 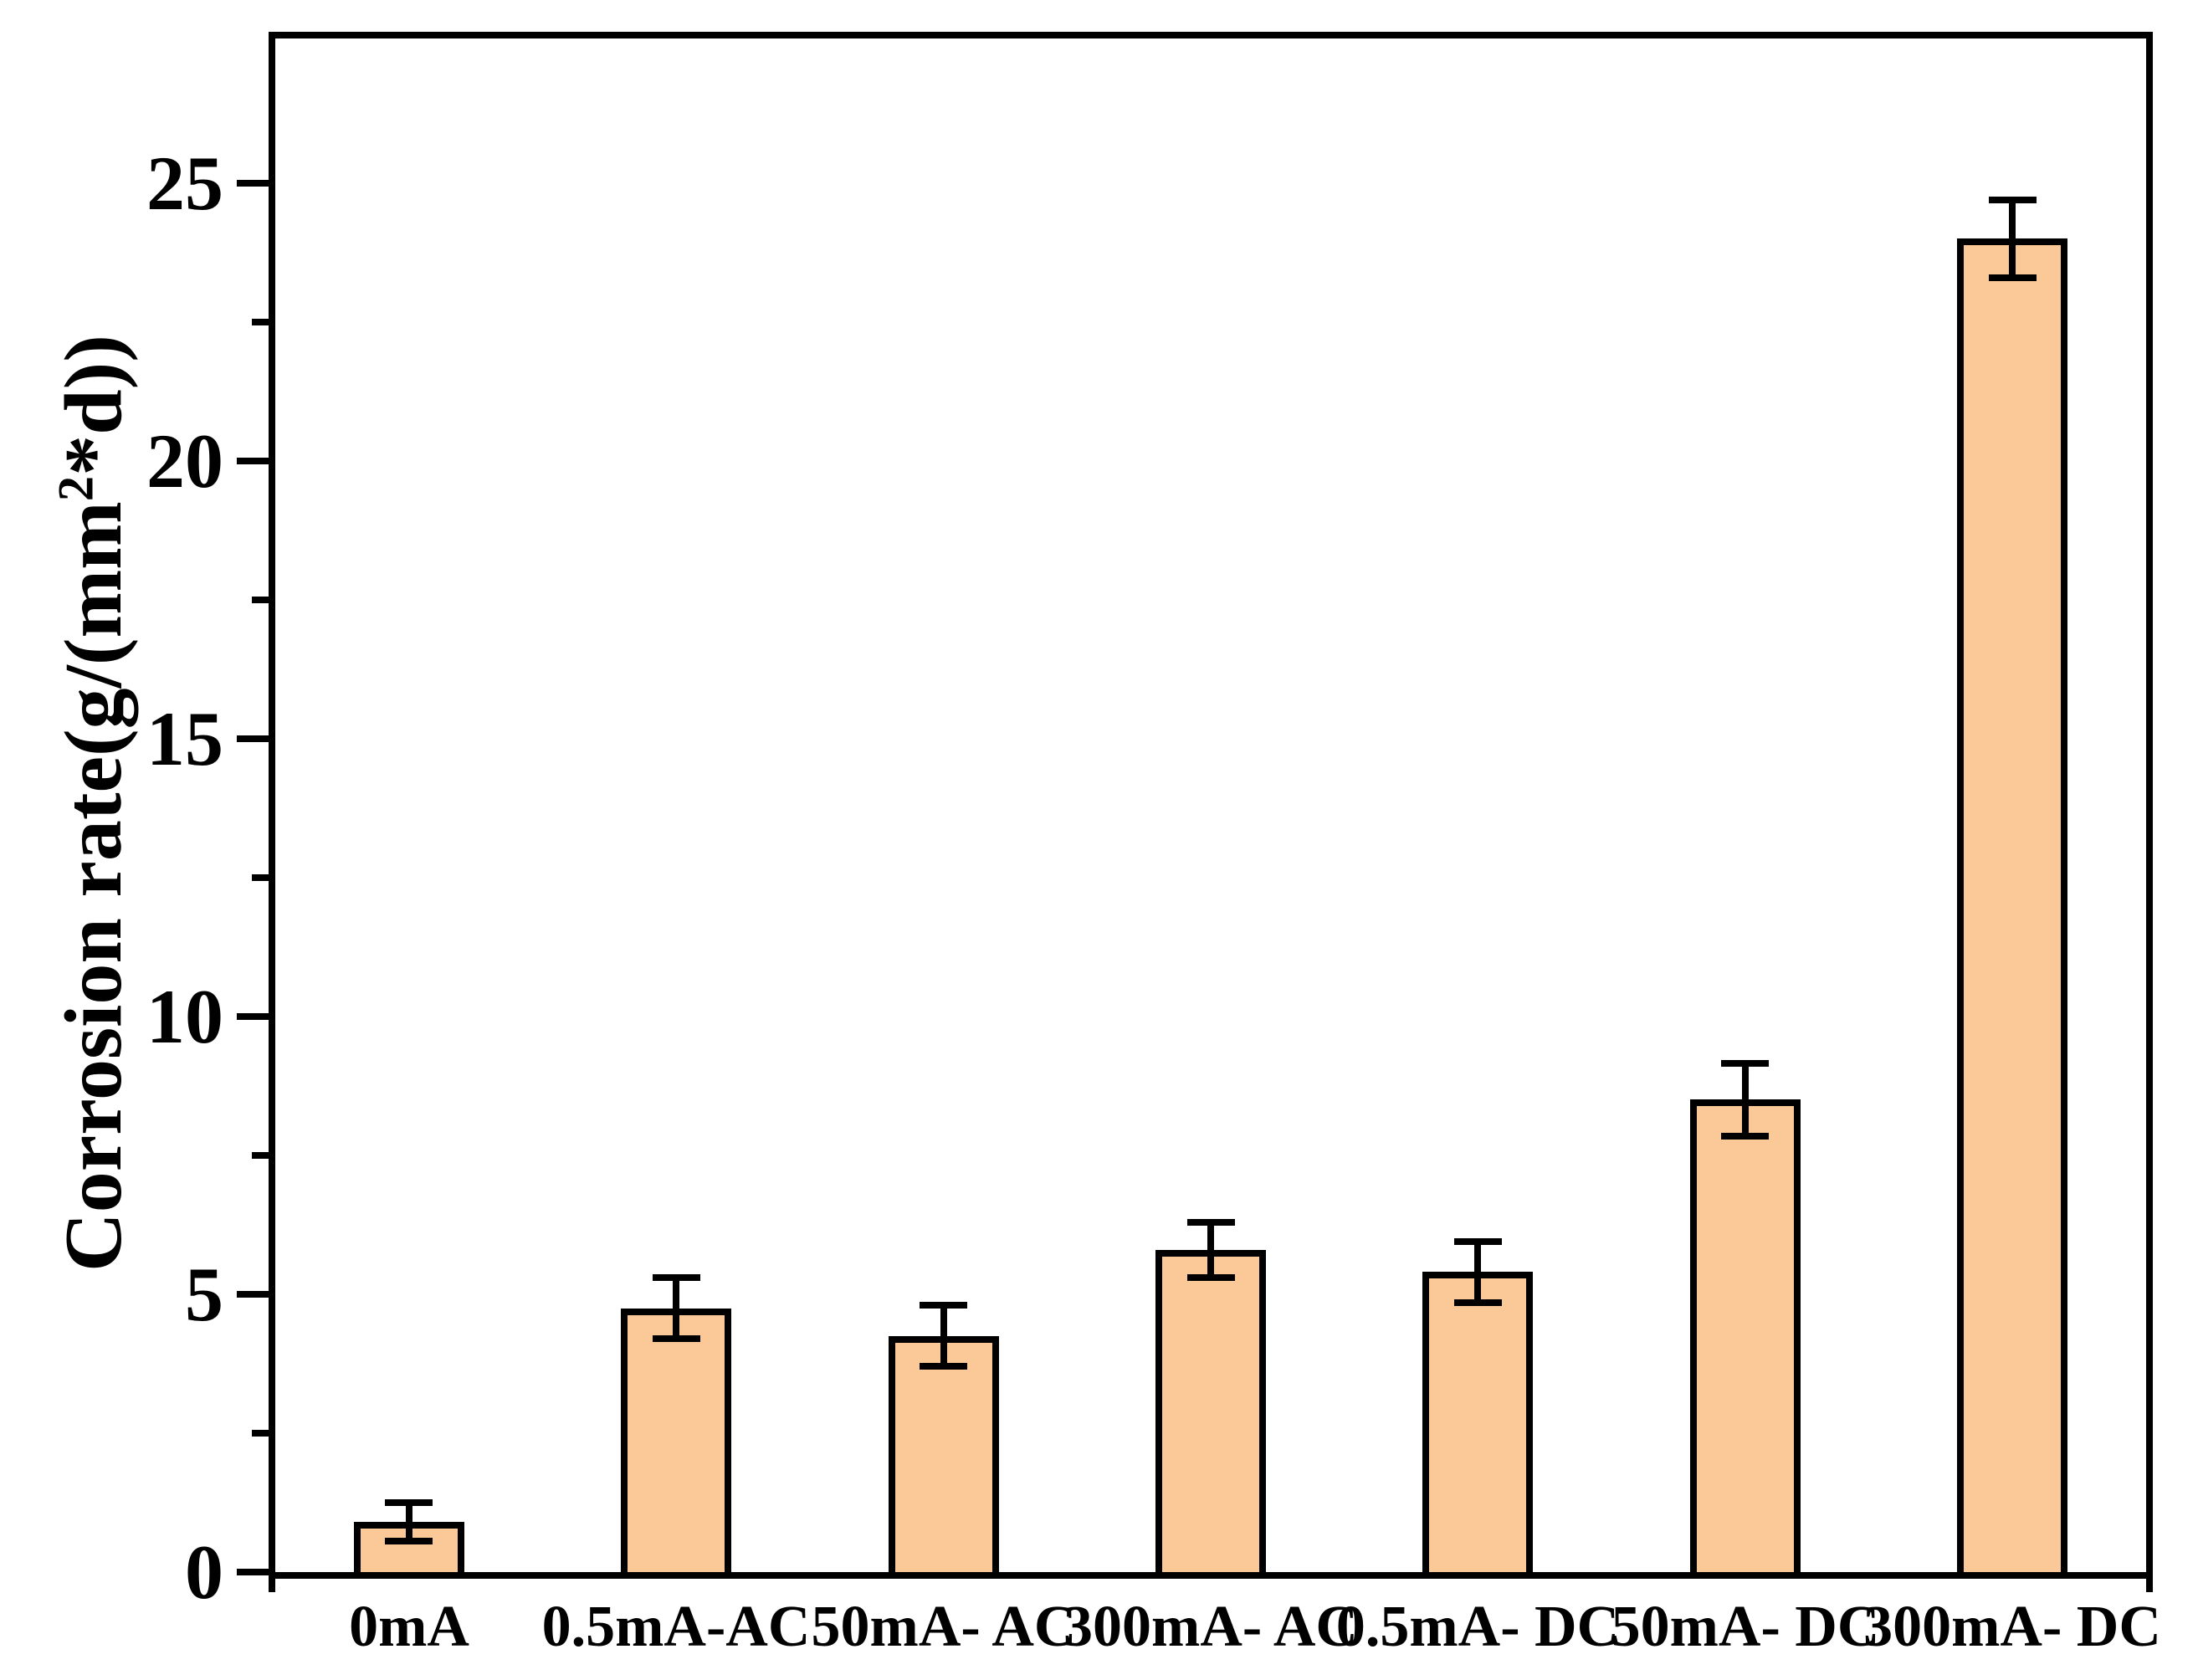 I want to click on x-tick-label-300mA- DC: 300mA- DC, so click(x=2012, y=1627).